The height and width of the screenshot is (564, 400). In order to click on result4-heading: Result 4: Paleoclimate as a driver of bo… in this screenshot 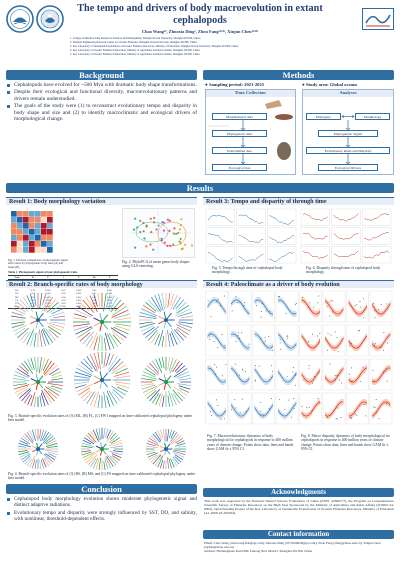, I will do `click(298, 284)`.